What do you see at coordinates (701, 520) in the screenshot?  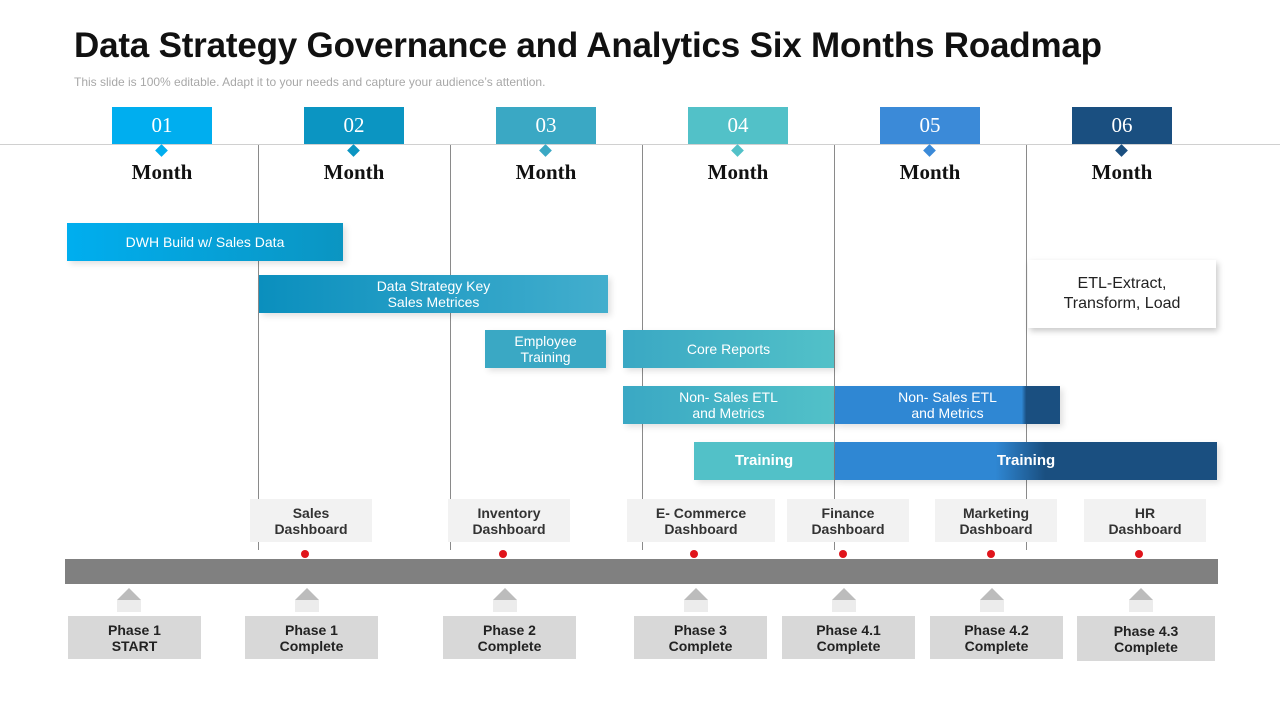 I see `dashboard-label: E- Commerce Dashboard` at bounding box center [701, 520].